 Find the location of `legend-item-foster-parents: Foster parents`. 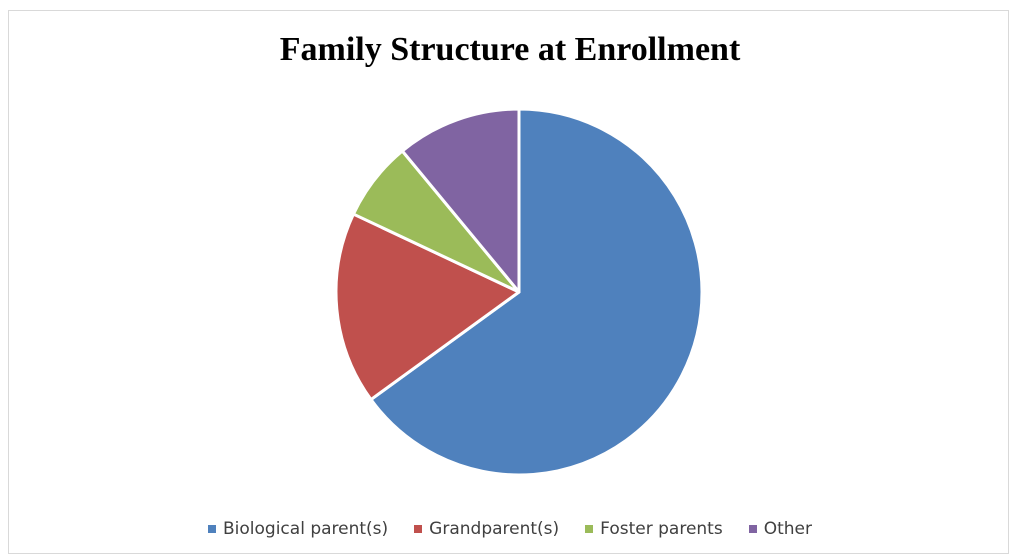

legend-item-foster-parents: Foster parents is located at coordinates (654, 529).